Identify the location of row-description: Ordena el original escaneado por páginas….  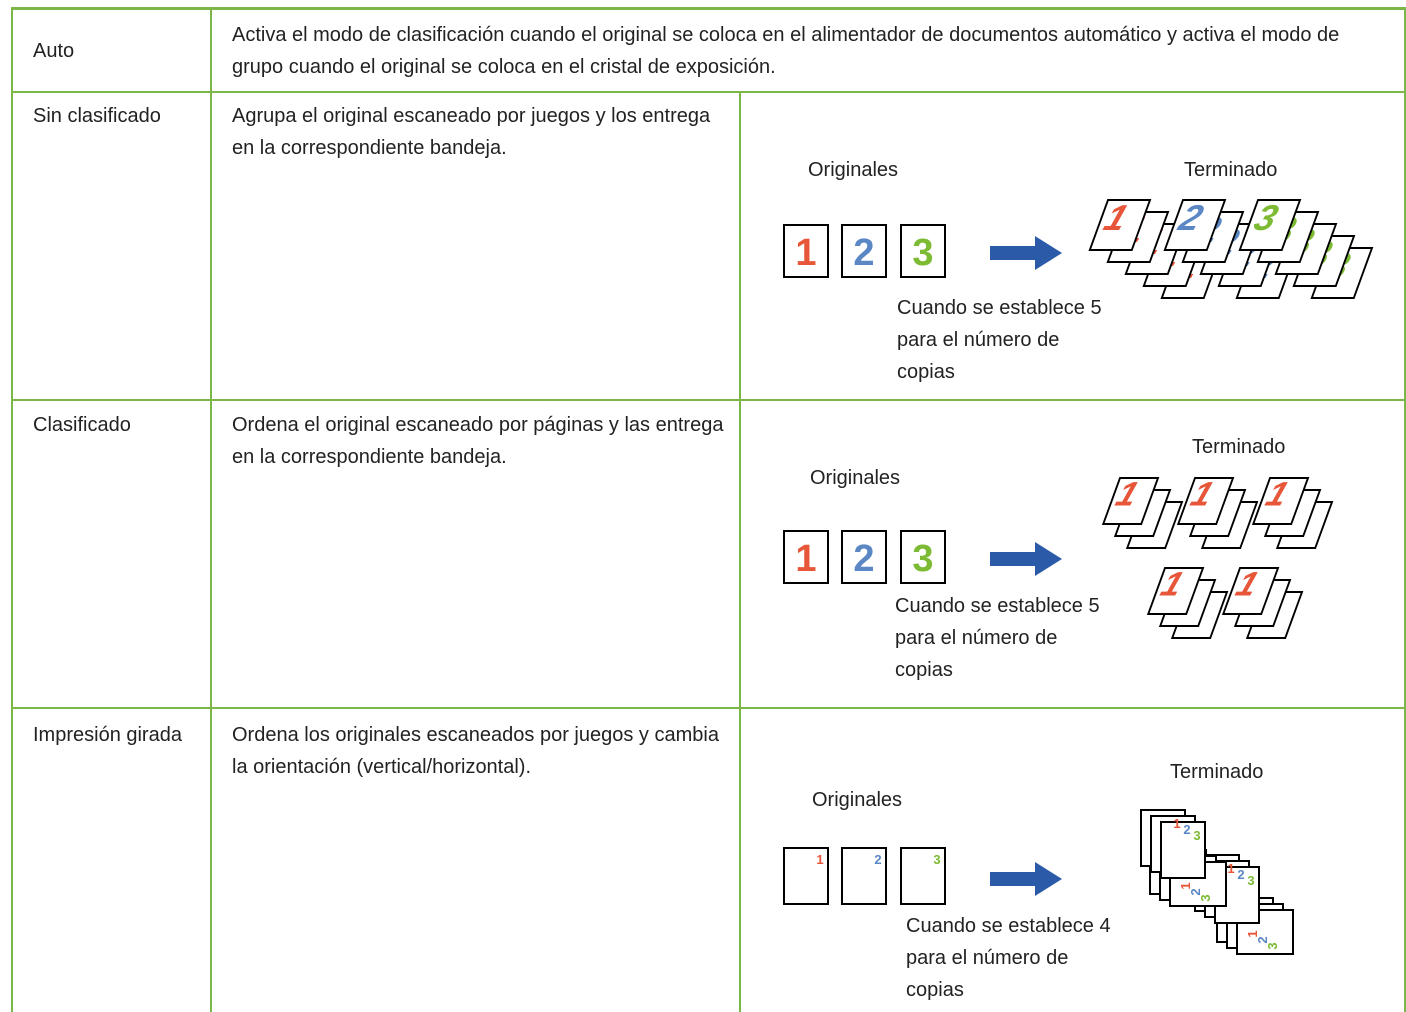
(478, 441).